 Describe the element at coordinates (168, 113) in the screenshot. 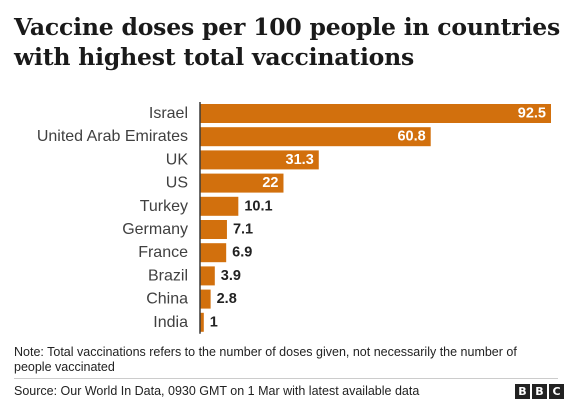

I see `category-label: Israel` at that location.